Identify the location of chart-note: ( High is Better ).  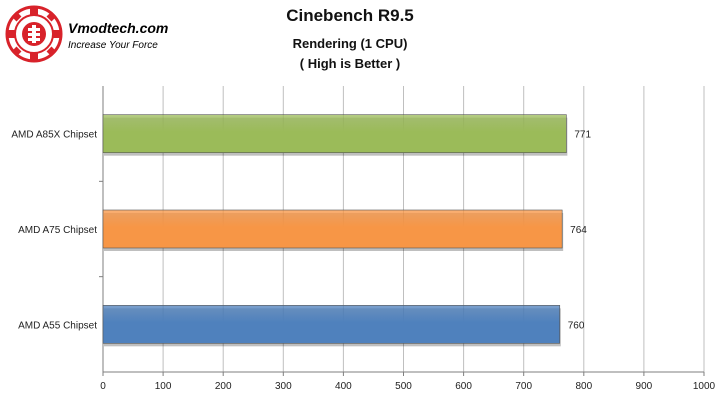
(350, 63).